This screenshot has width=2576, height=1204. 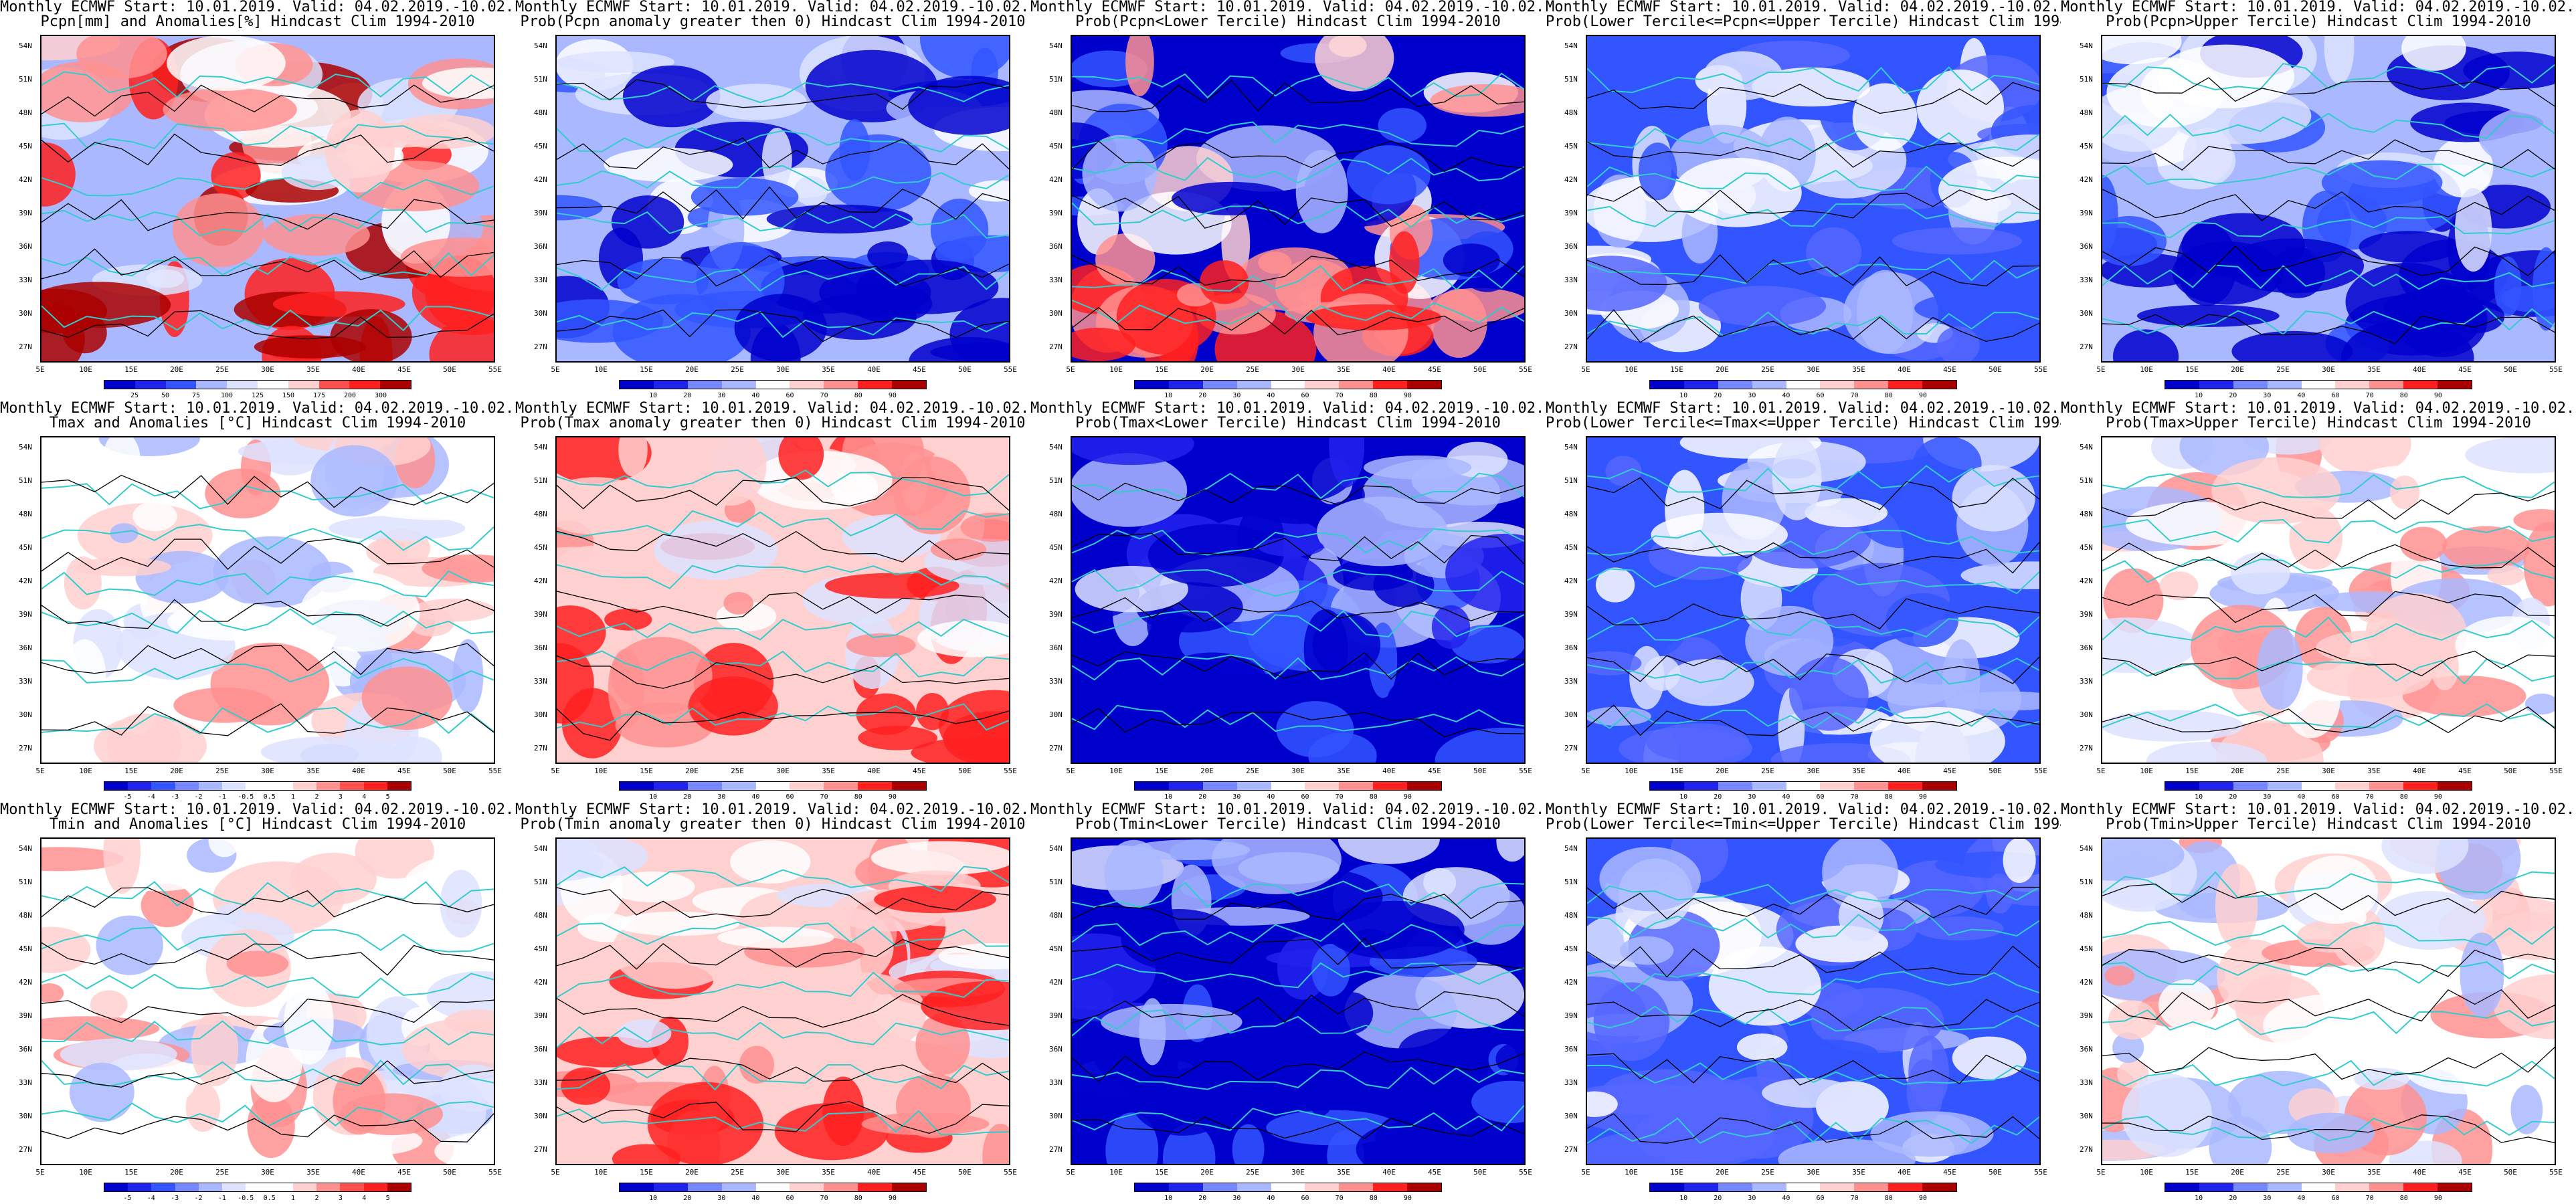 What do you see at coordinates (175, 1198) in the screenshot?
I see `colorbar-tick-label: -3` at bounding box center [175, 1198].